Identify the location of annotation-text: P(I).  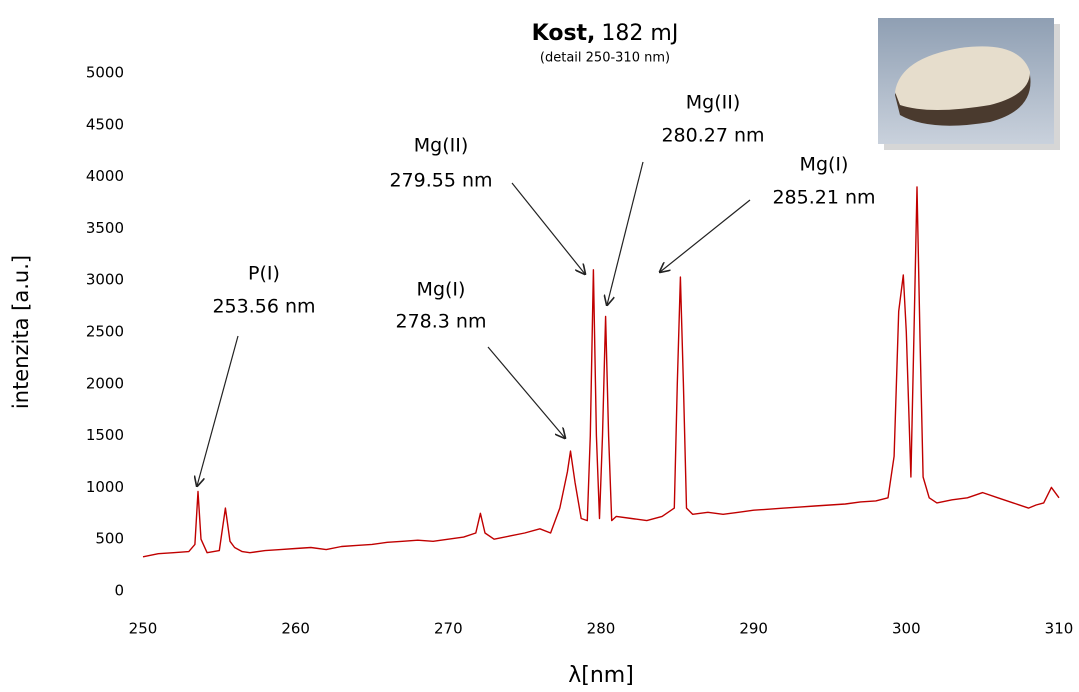
(264, 274).